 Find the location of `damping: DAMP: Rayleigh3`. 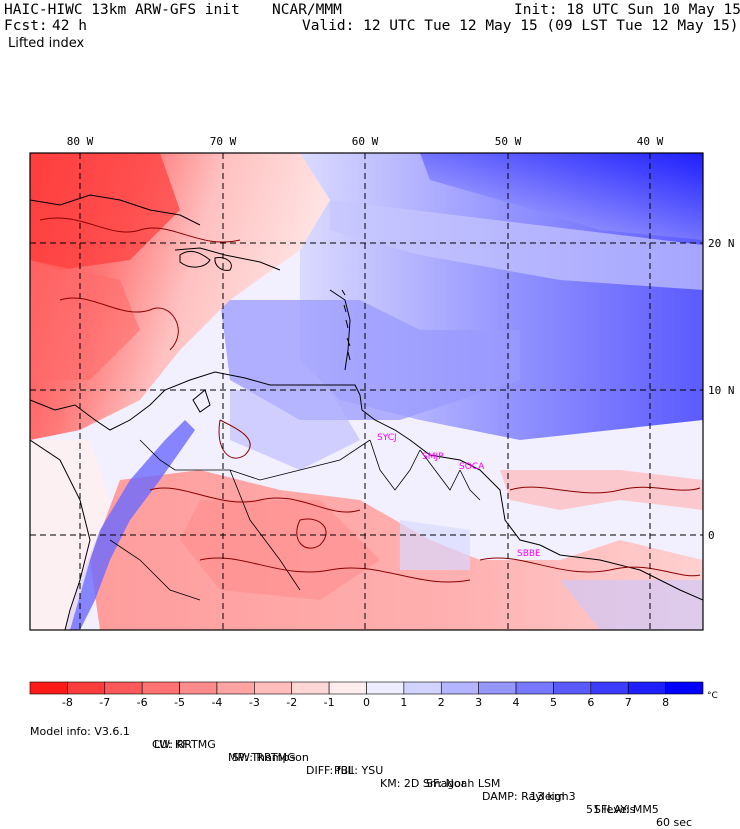

damping: DAMP: Rayleigh3 is located at coordinates (529, 796).